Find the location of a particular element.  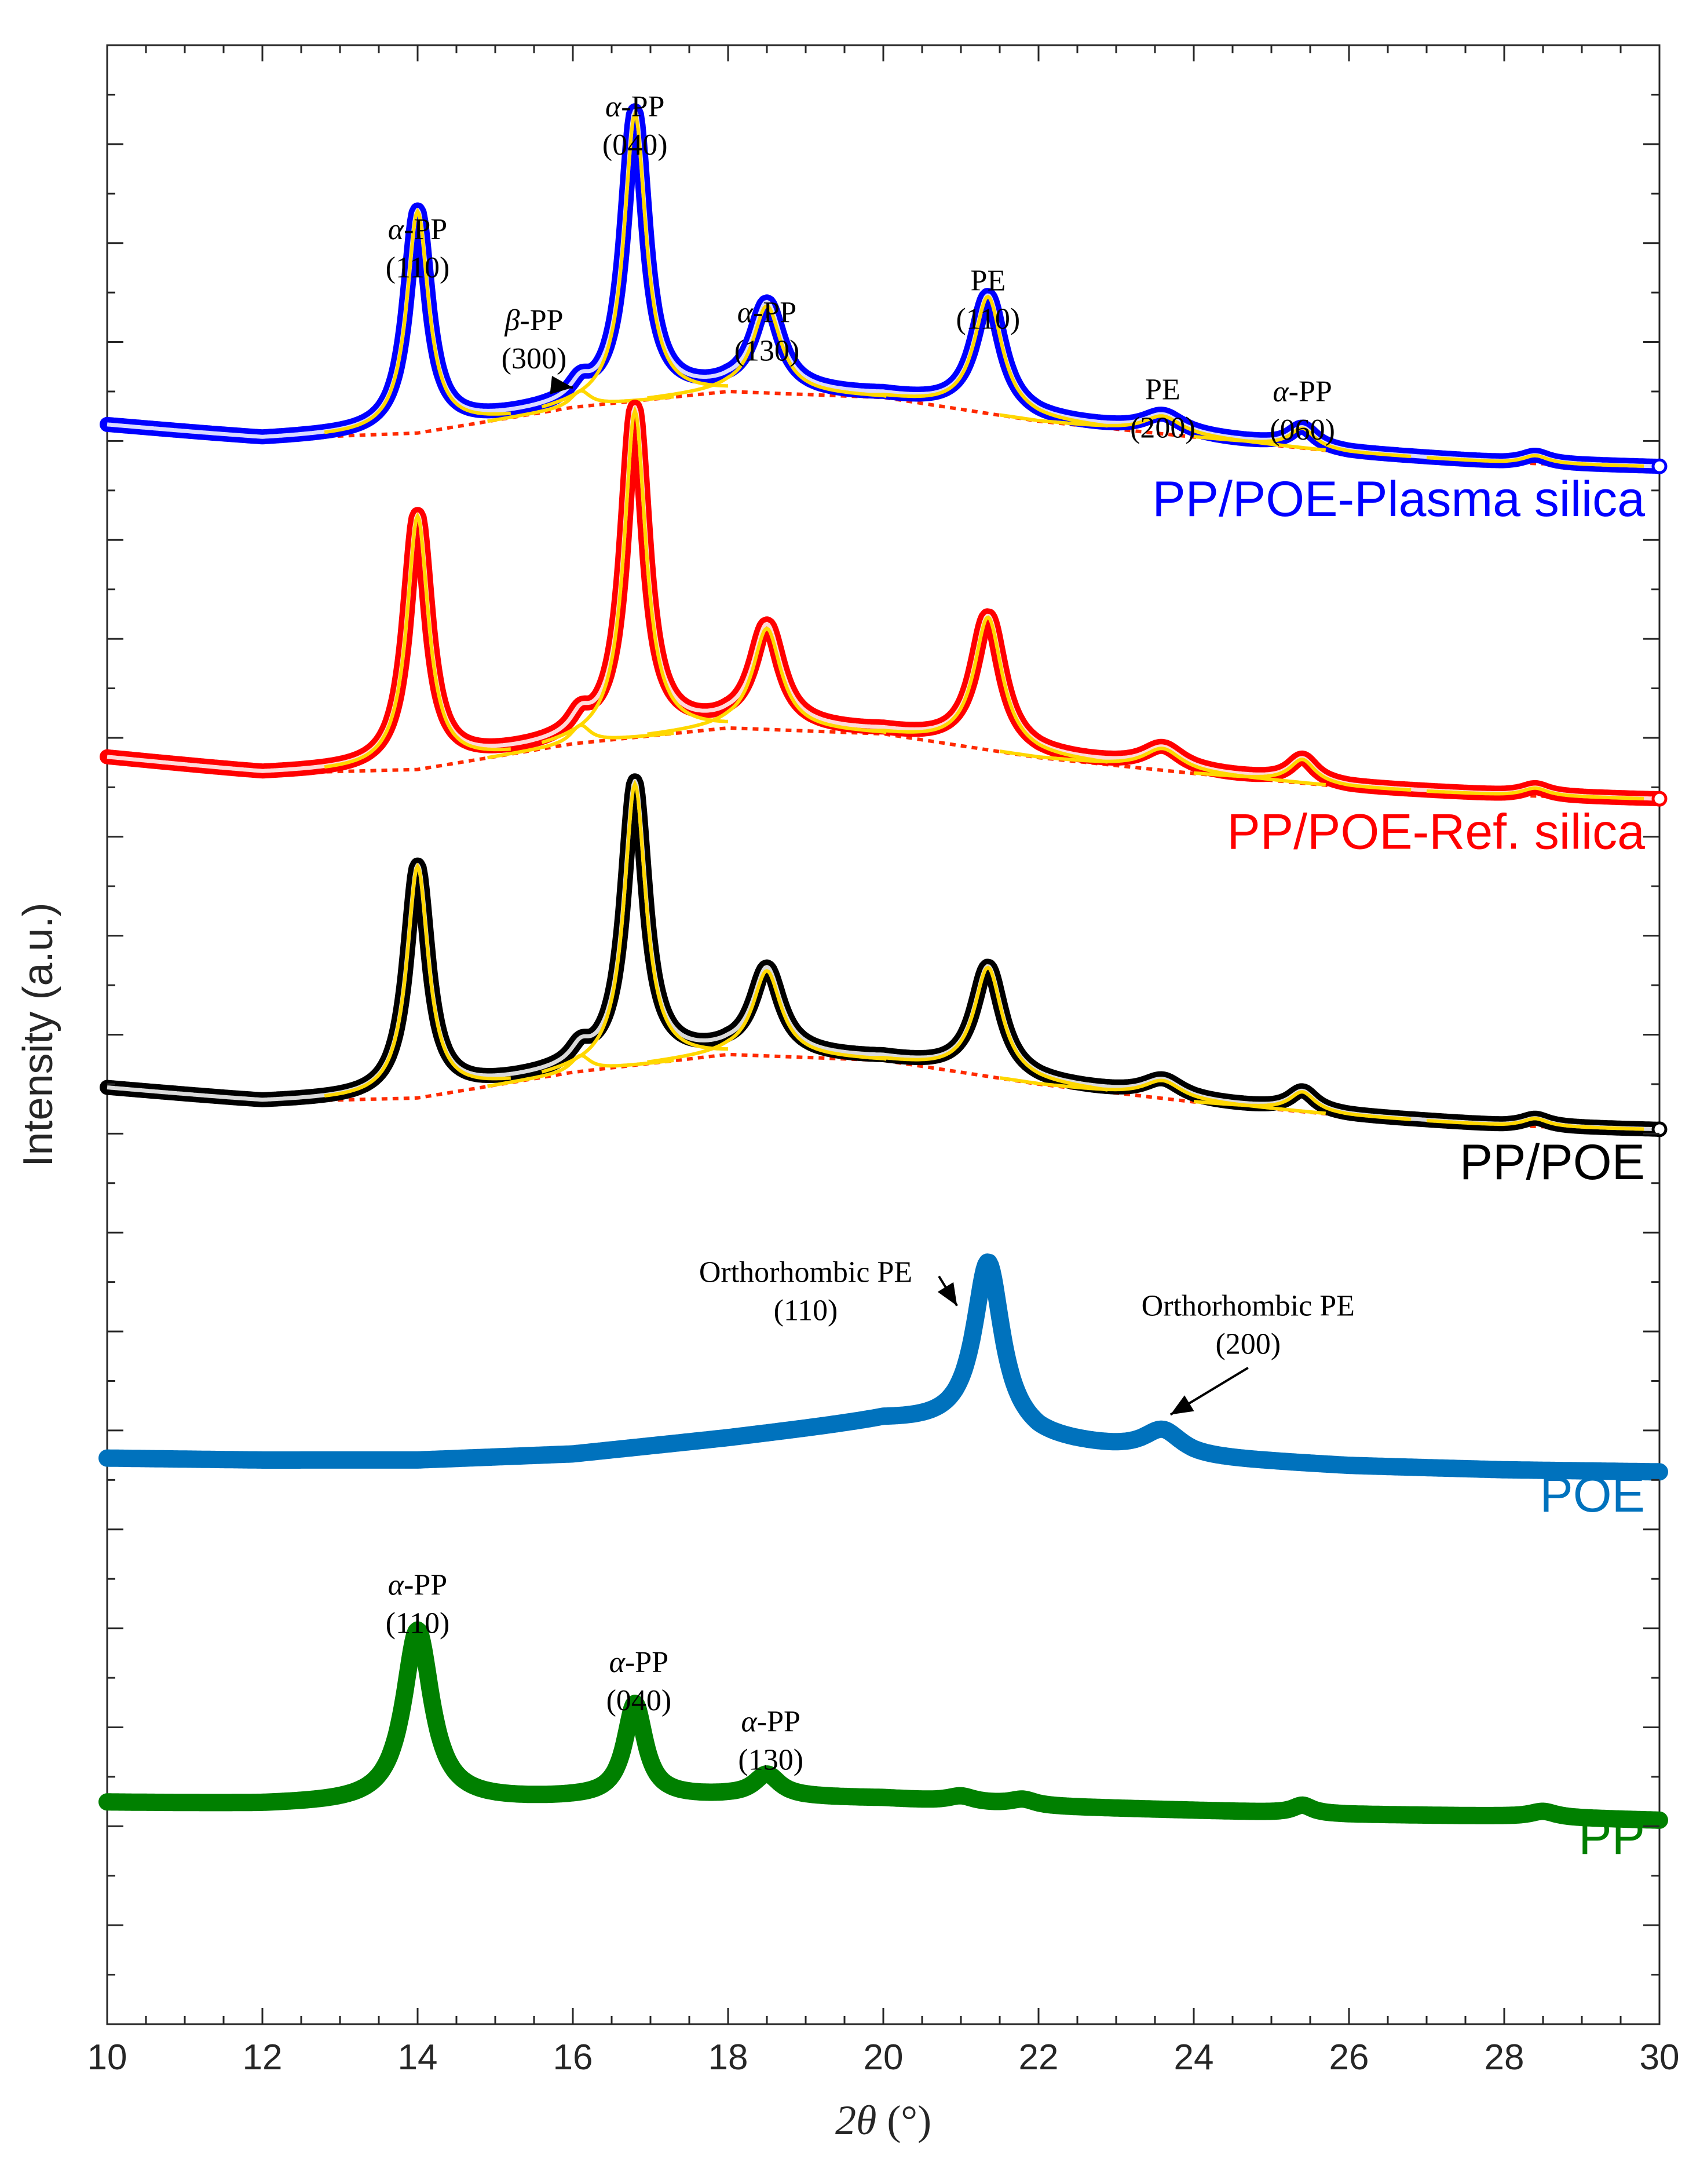

series-label: POE is located at coordinates (1592, 1495).